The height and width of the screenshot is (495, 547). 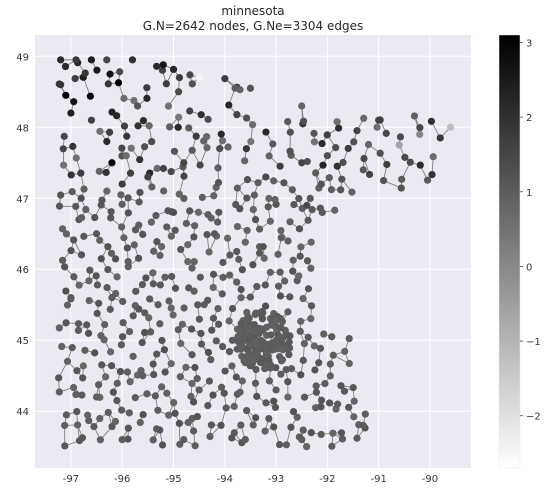 I want to click on x-tick-label: -94, so click(x=225, y=479).